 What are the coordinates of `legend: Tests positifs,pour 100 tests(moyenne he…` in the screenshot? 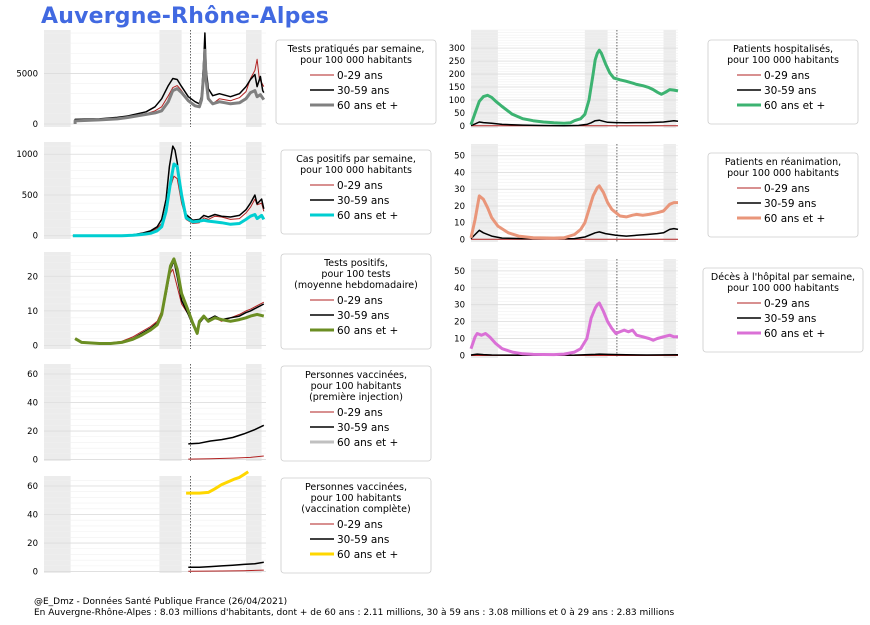 It's located at (356, 301).